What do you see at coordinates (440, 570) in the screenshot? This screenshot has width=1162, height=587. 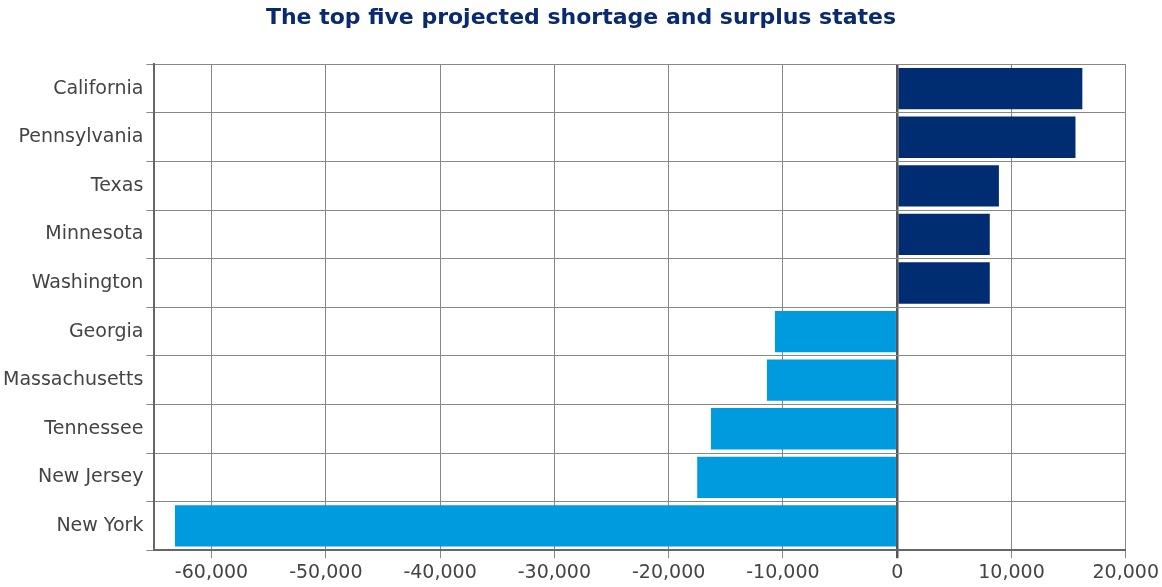 I see `x-tick-label: -40,000` at bounding box center [440, 570].